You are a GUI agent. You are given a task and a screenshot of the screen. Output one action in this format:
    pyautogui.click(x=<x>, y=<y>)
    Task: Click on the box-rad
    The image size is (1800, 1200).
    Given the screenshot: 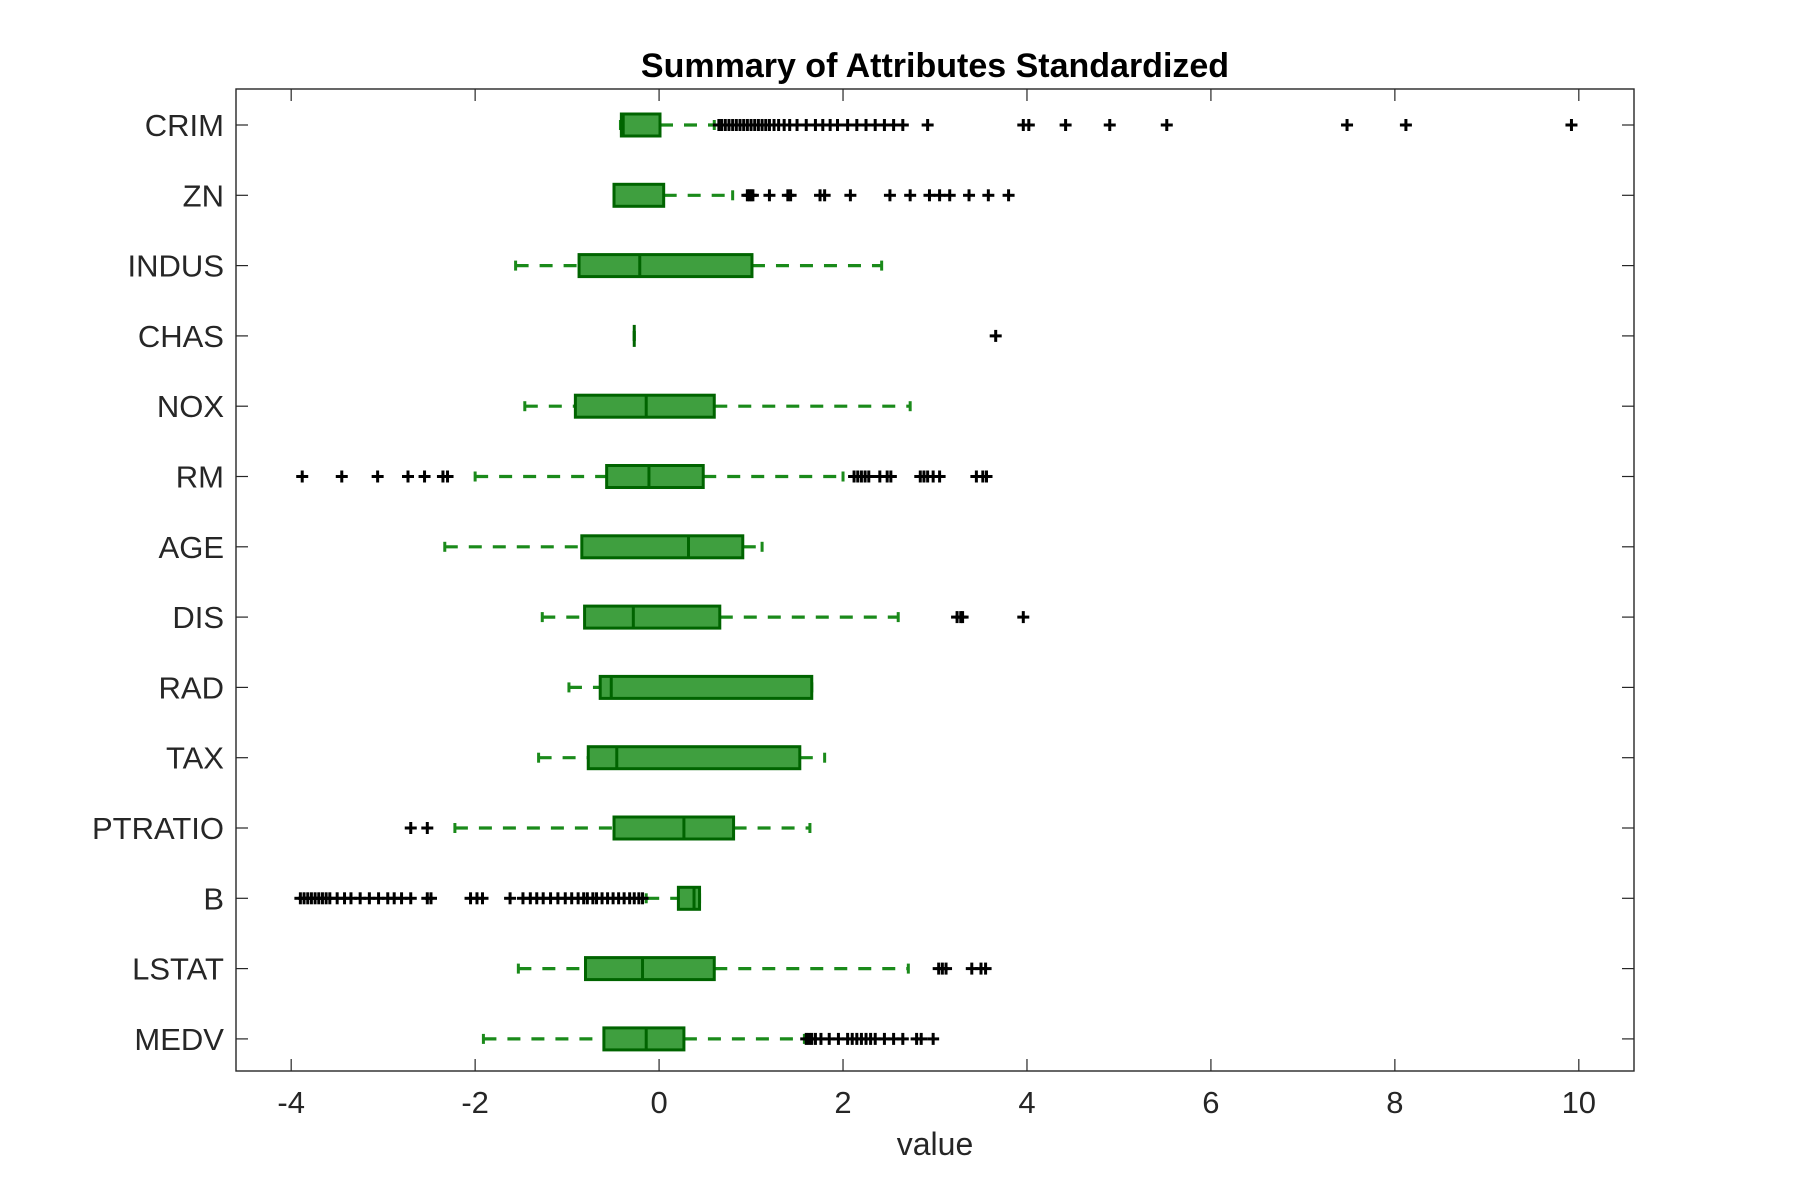 What is the action you would take?
    pyautogui.click(x=690, y=687)
    